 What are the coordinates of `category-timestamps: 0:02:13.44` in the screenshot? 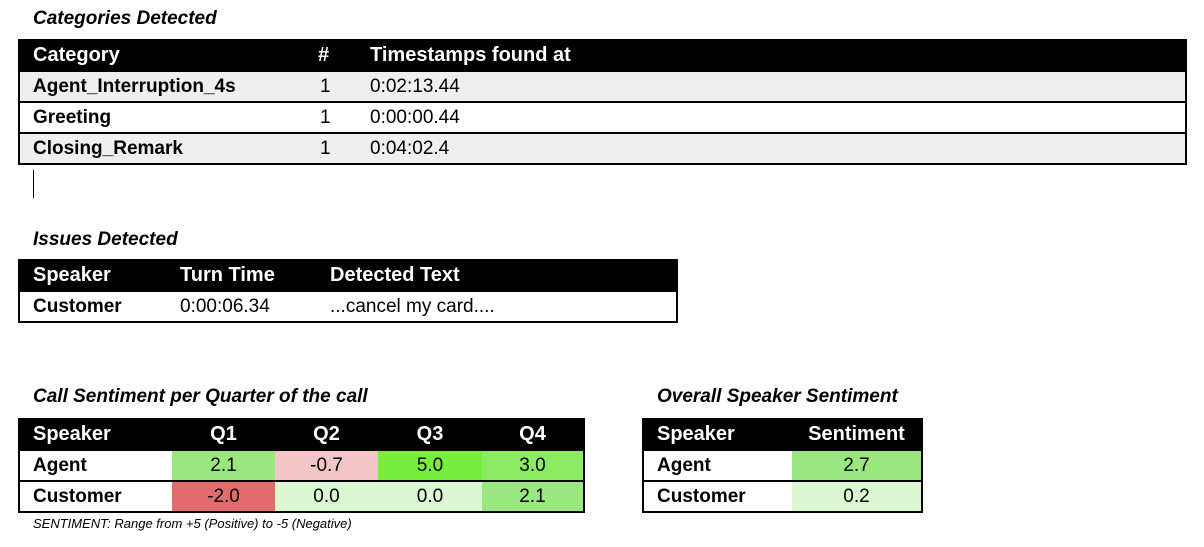 It's located at (772, 86).